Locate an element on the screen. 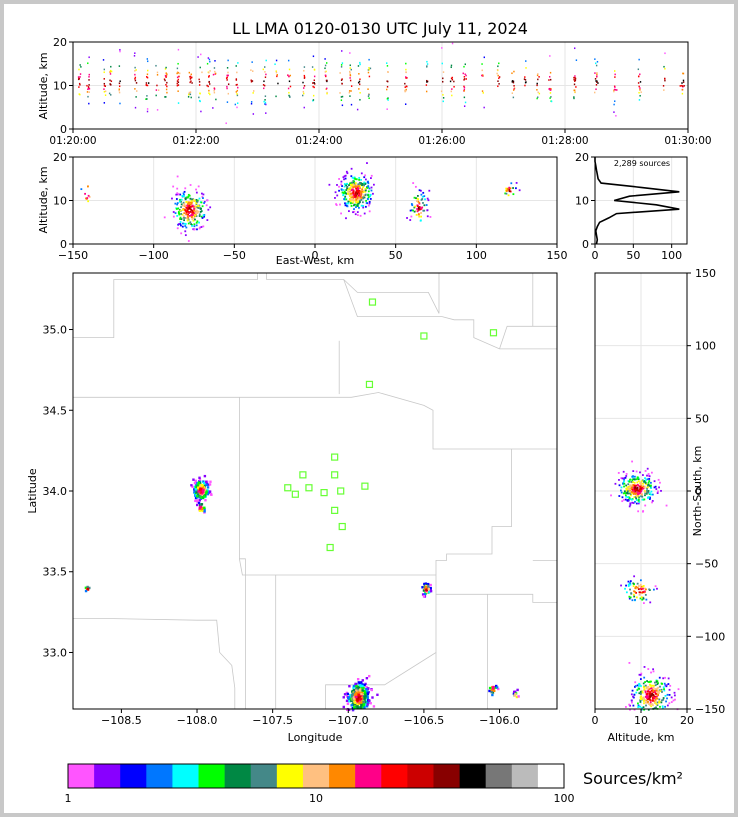 This screenshot has height=817, width=738. p2-y-label: 20 is located at coordinates (60, 157).